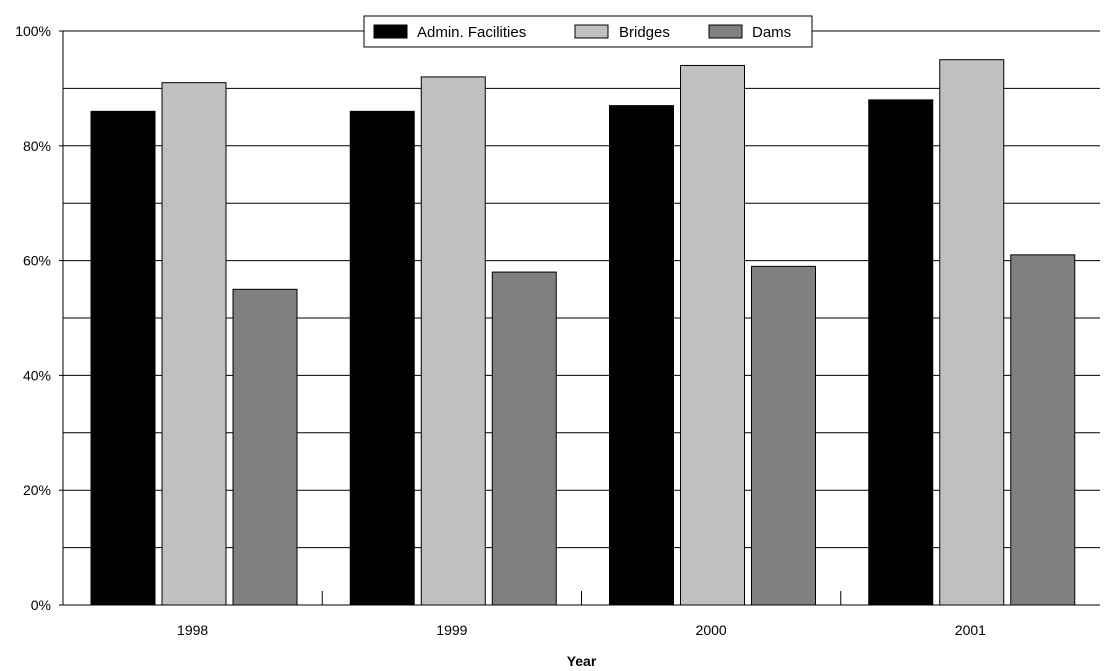 The width and height of the screenshot is (1109, 671). What do you see at coordinates (471, 32) in the screenshot?
I see `legend-label: Admin. Facilities` at bounding box center [471, 32].